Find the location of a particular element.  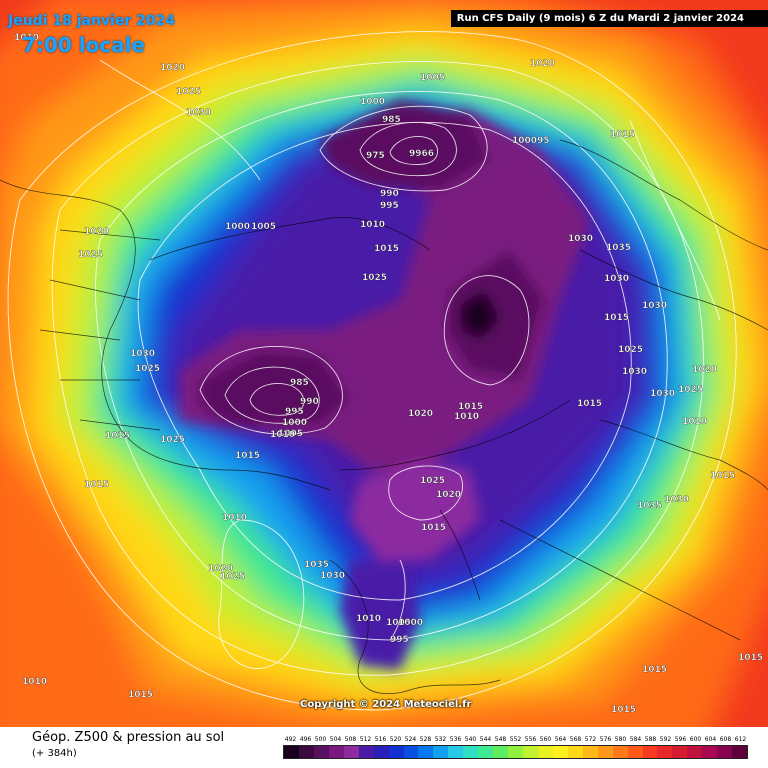

legend-value: 512 is located at coordinates (365, 739).